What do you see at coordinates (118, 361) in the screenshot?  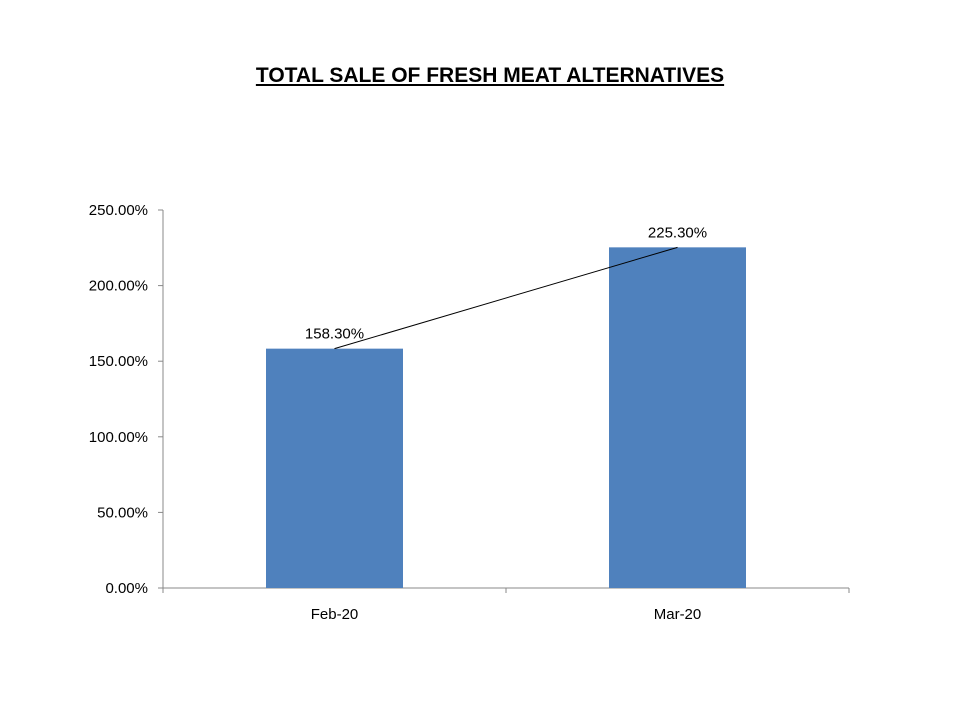 I see `y-tick-label: 150.00%` at bounding box center [118, 361].